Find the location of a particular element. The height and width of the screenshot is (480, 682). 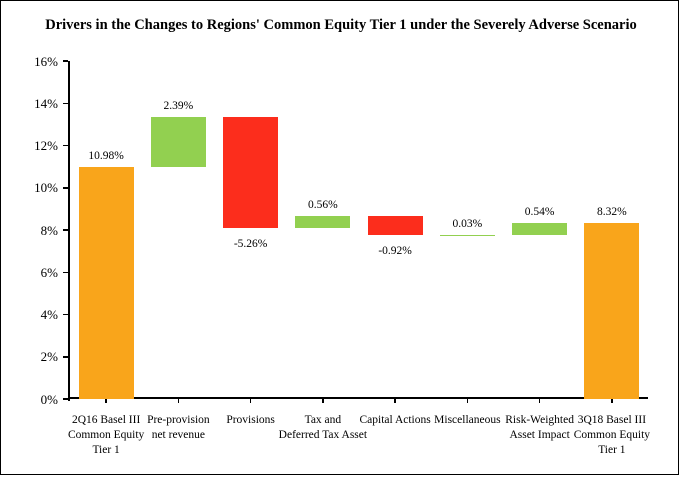

y-tick-label: 0% is located at coordinates (49, 399).